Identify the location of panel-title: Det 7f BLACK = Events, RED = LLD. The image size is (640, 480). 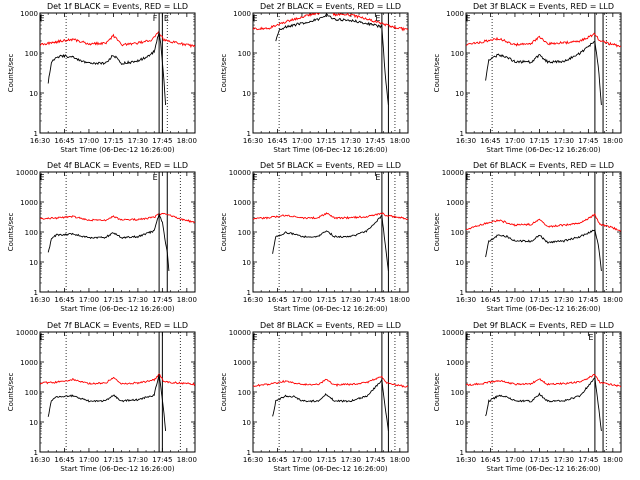
(117, 325).